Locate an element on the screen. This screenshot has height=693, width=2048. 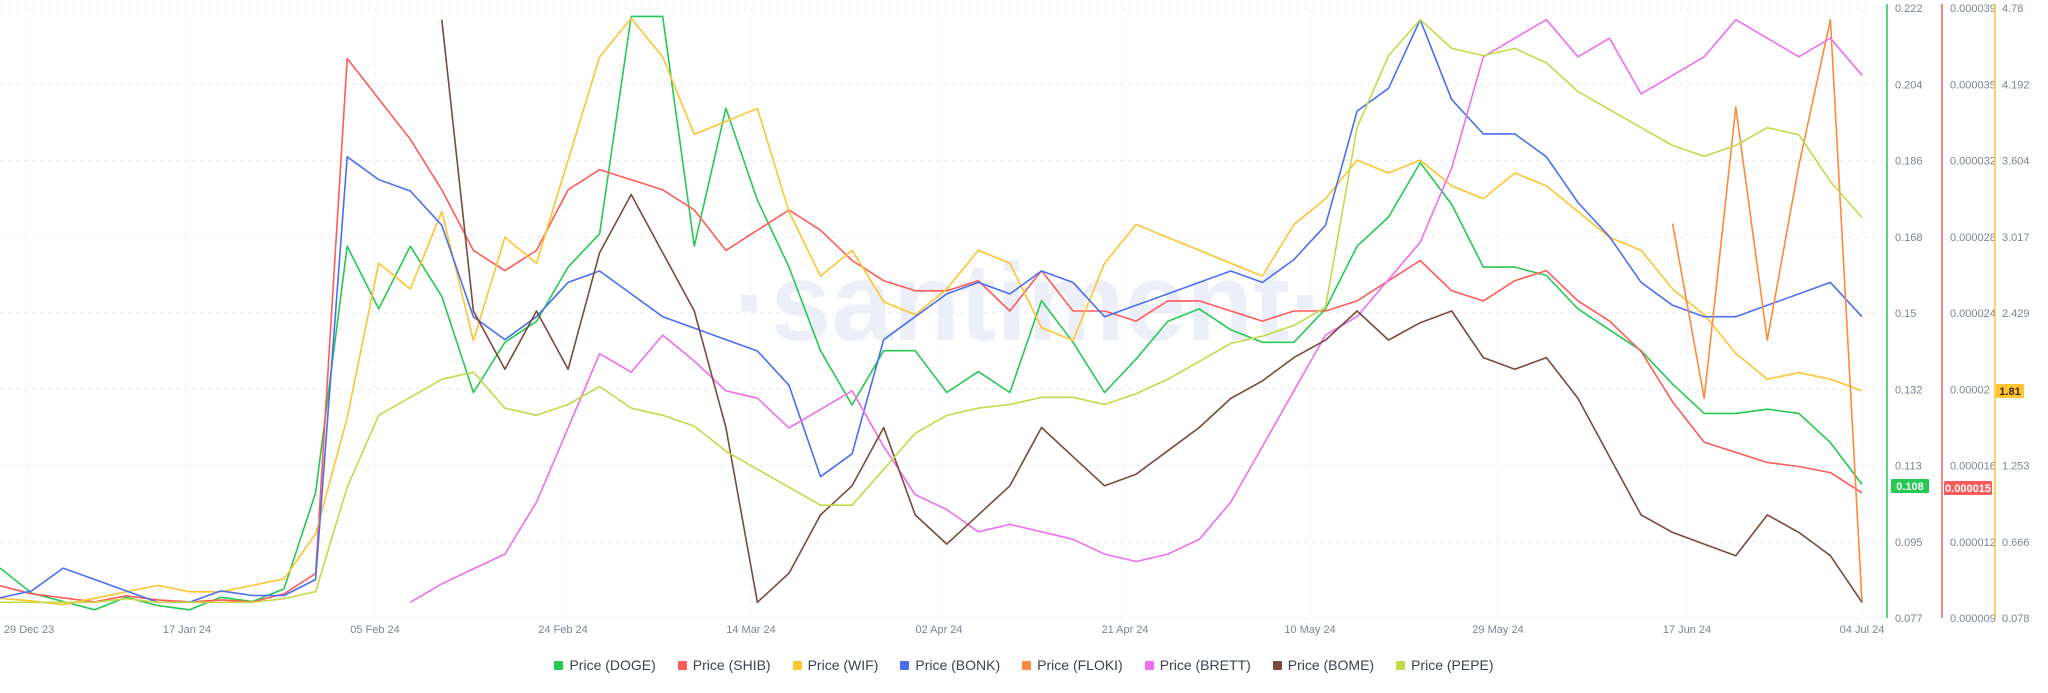
legend-item: Price (SHIB) is located at coordinates (724, 665).